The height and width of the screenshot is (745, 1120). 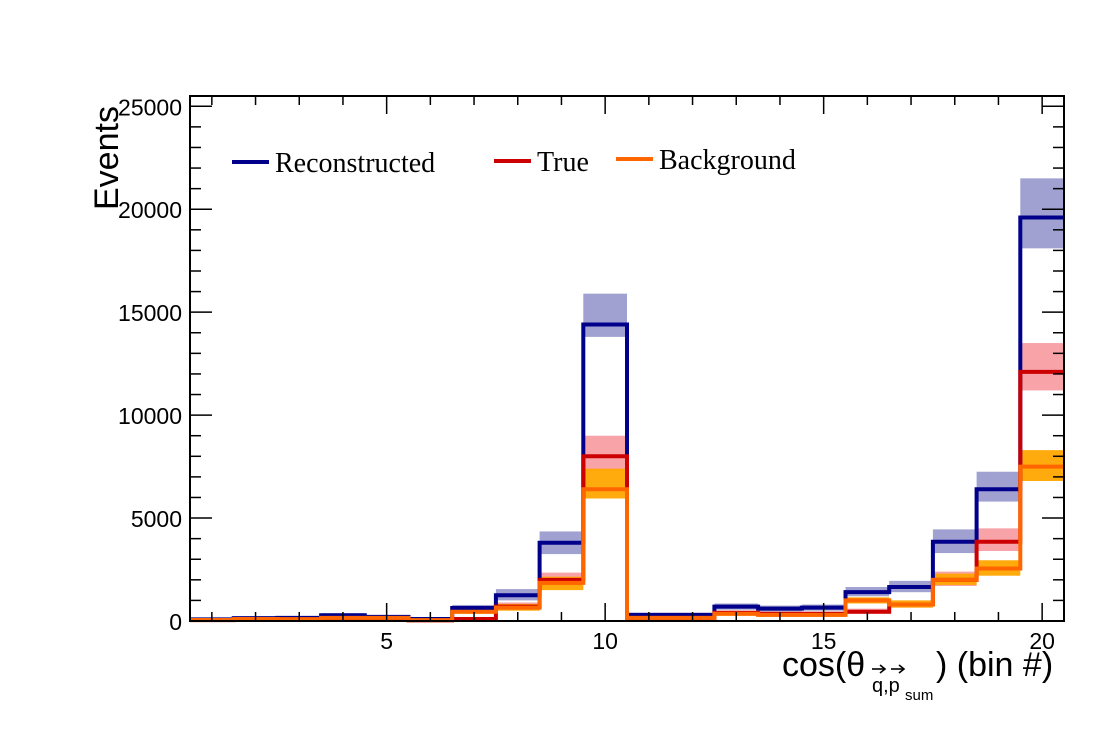 I want to click on x-axis-title-prefix: cos(θ, so click(x=823, y=665).